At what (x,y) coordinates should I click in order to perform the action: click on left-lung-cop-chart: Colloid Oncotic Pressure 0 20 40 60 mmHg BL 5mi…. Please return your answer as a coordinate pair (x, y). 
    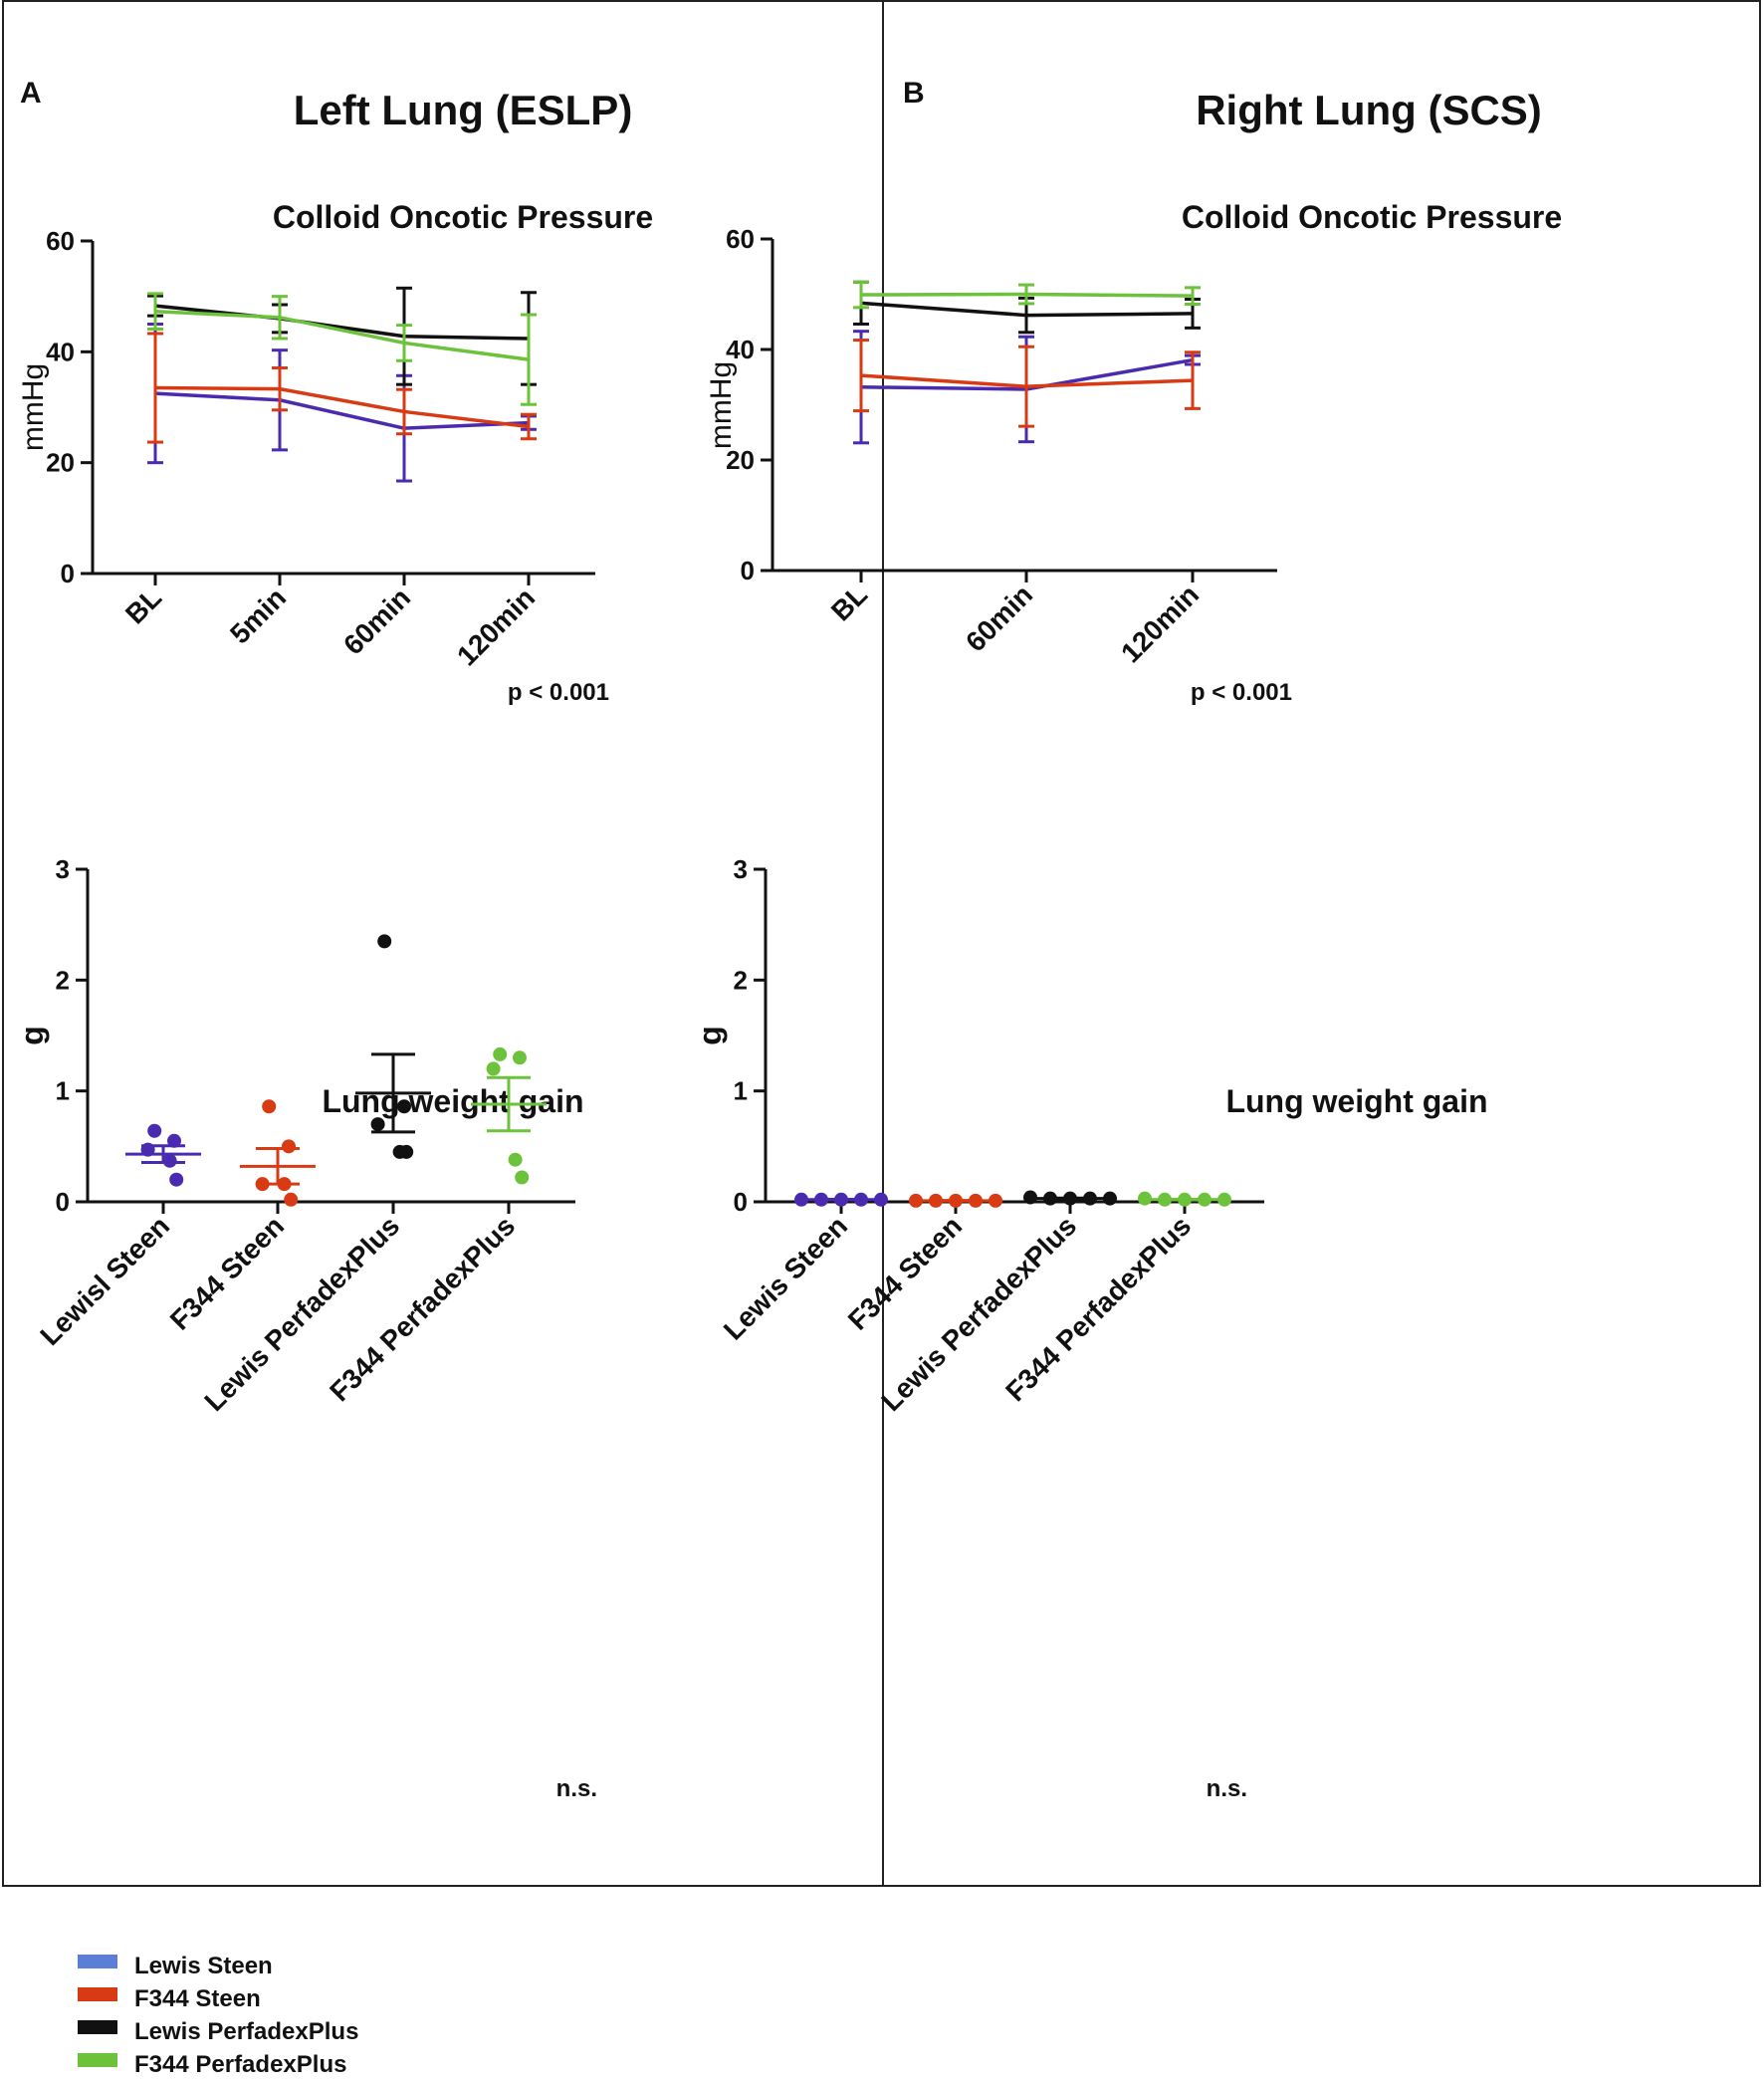
    Looking at the image, I should click on (335, 452).